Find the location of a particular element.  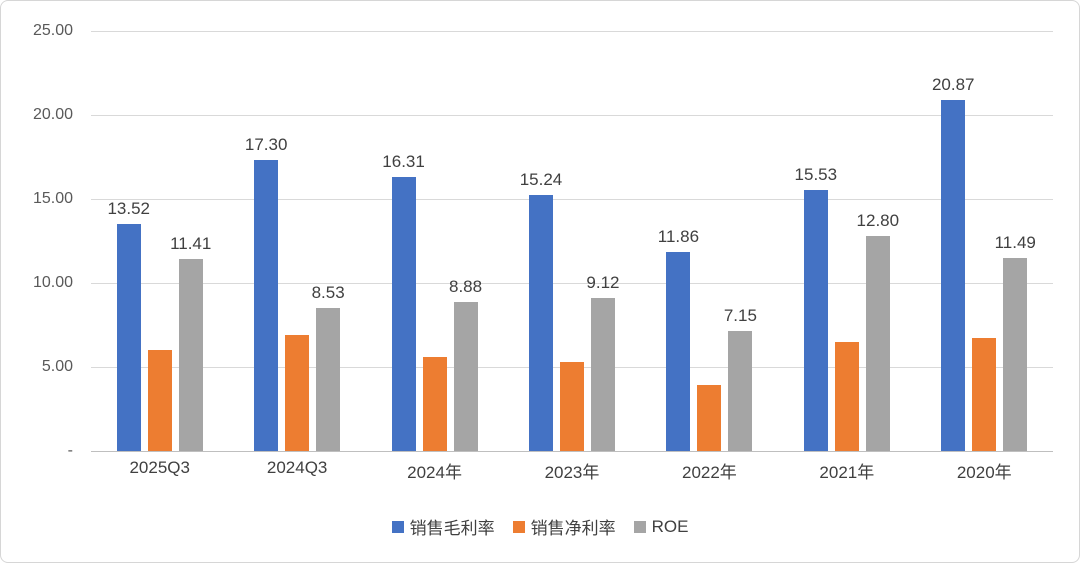

bar-column-roe: 12.80 is located at coordinates (878, 241).